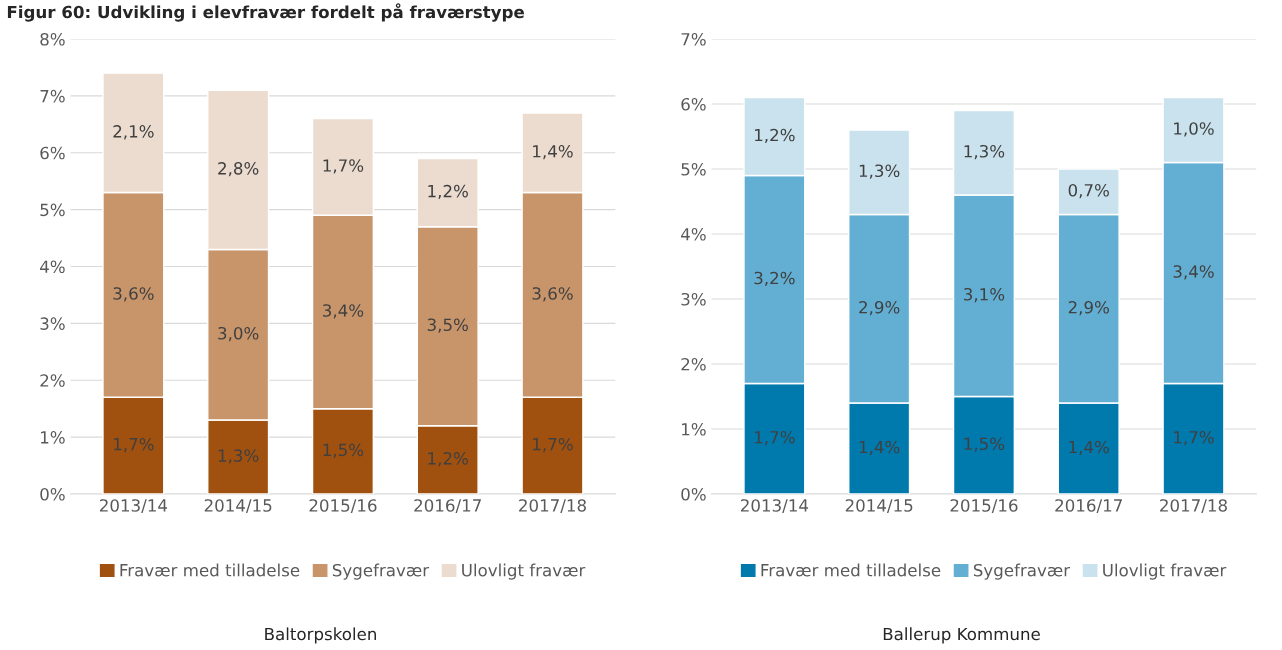 This screenshot has width=1282, height=650. Describe the element at coordinates (133, 132) in the screenshot. I see `data-label: 2,1%` at that location.